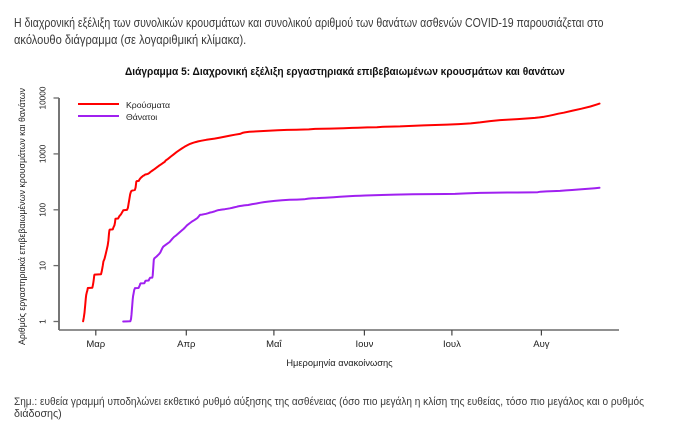 The height and width of the screenshot is (440, 679). I want to click on svg-text: Μαΐ, so click(274, 344).